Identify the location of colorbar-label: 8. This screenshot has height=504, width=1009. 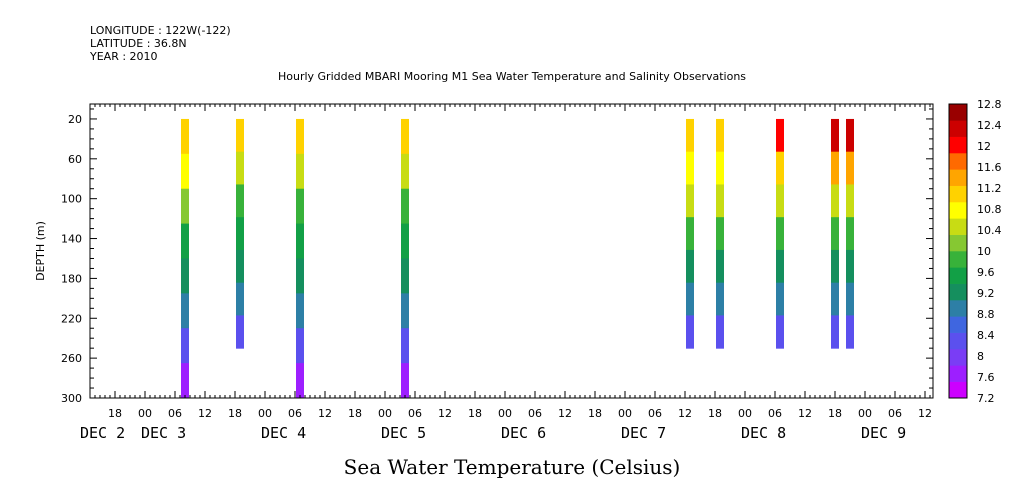
(980, 356).